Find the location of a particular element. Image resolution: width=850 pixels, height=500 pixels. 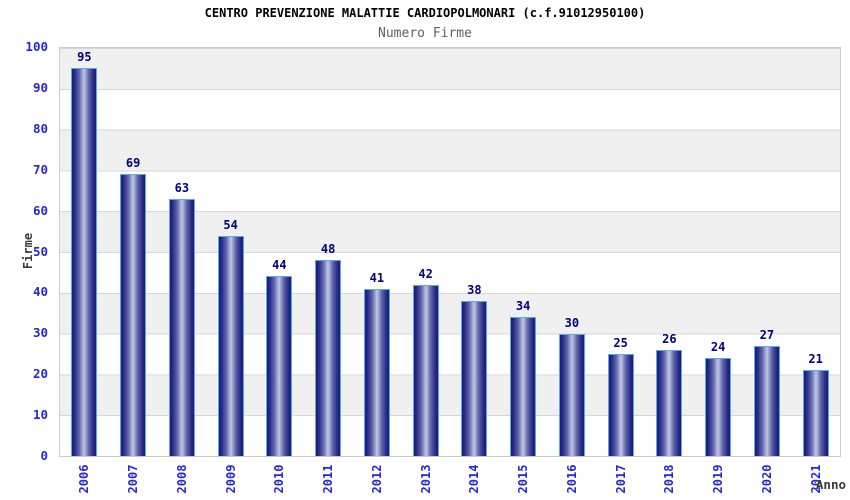

x-tick-label-2013: 2013 is located at coordinates (425, 479).